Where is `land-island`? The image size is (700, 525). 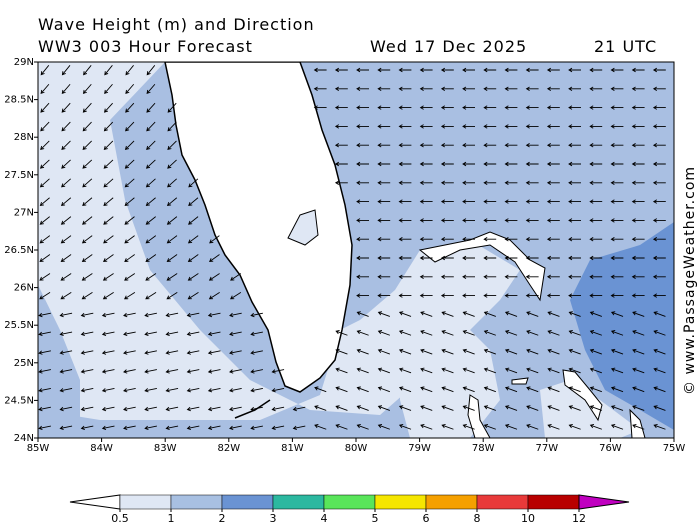
land-island is located at coordinates (479, 416).